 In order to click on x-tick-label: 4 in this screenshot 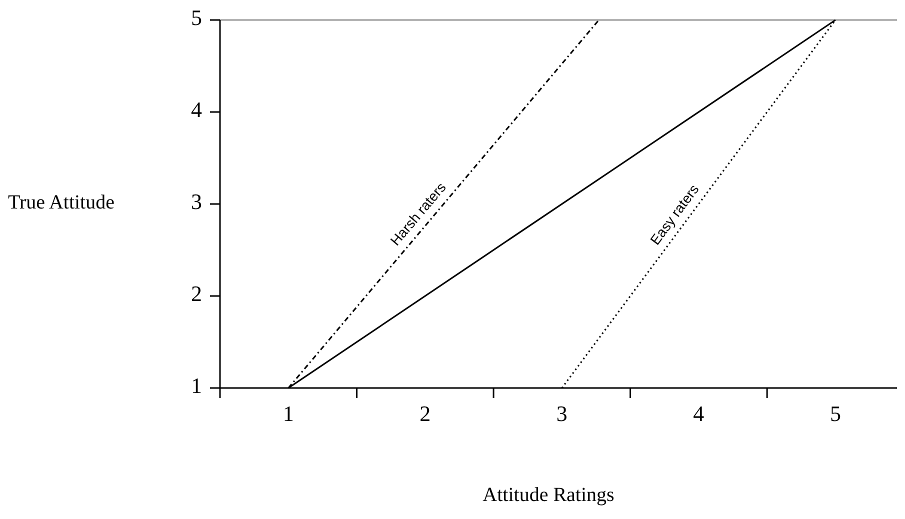, I will do `click(698, 413)`.